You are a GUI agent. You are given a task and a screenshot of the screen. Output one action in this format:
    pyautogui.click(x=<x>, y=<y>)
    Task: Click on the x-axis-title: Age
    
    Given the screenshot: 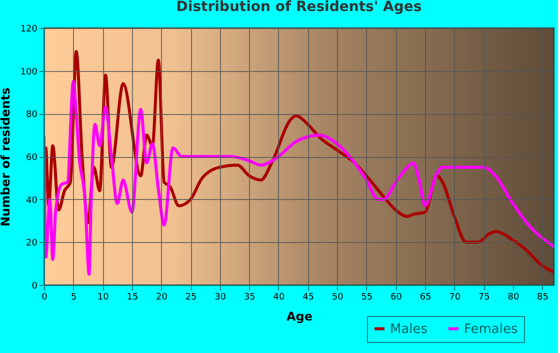 What is the action you would take?
    pyautogui.click(x=299, y=317)
    